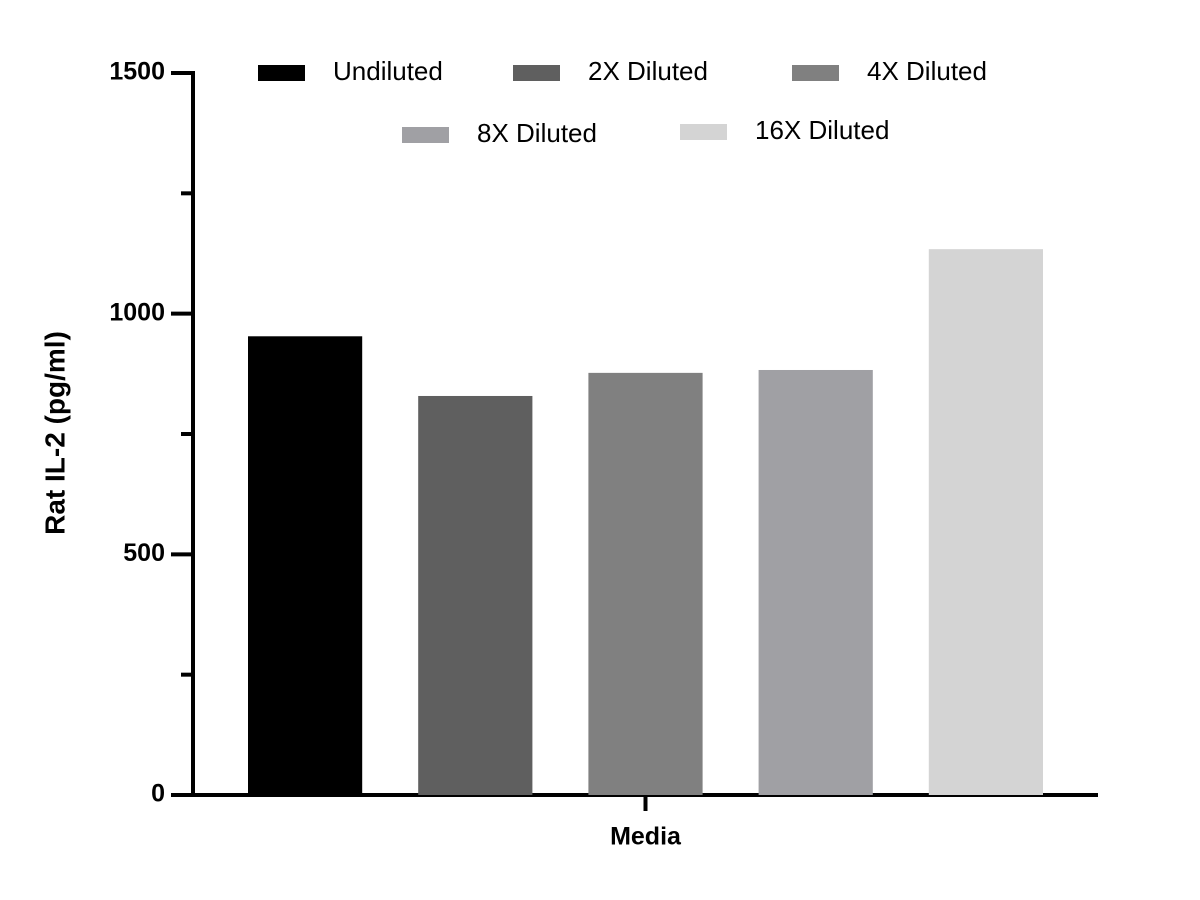  What do you see at coordinates (54, 433) in the screenshot?
I see `y-axis-label: Rat IL-2 (pg/ml)` at bounding box center [54, 433].